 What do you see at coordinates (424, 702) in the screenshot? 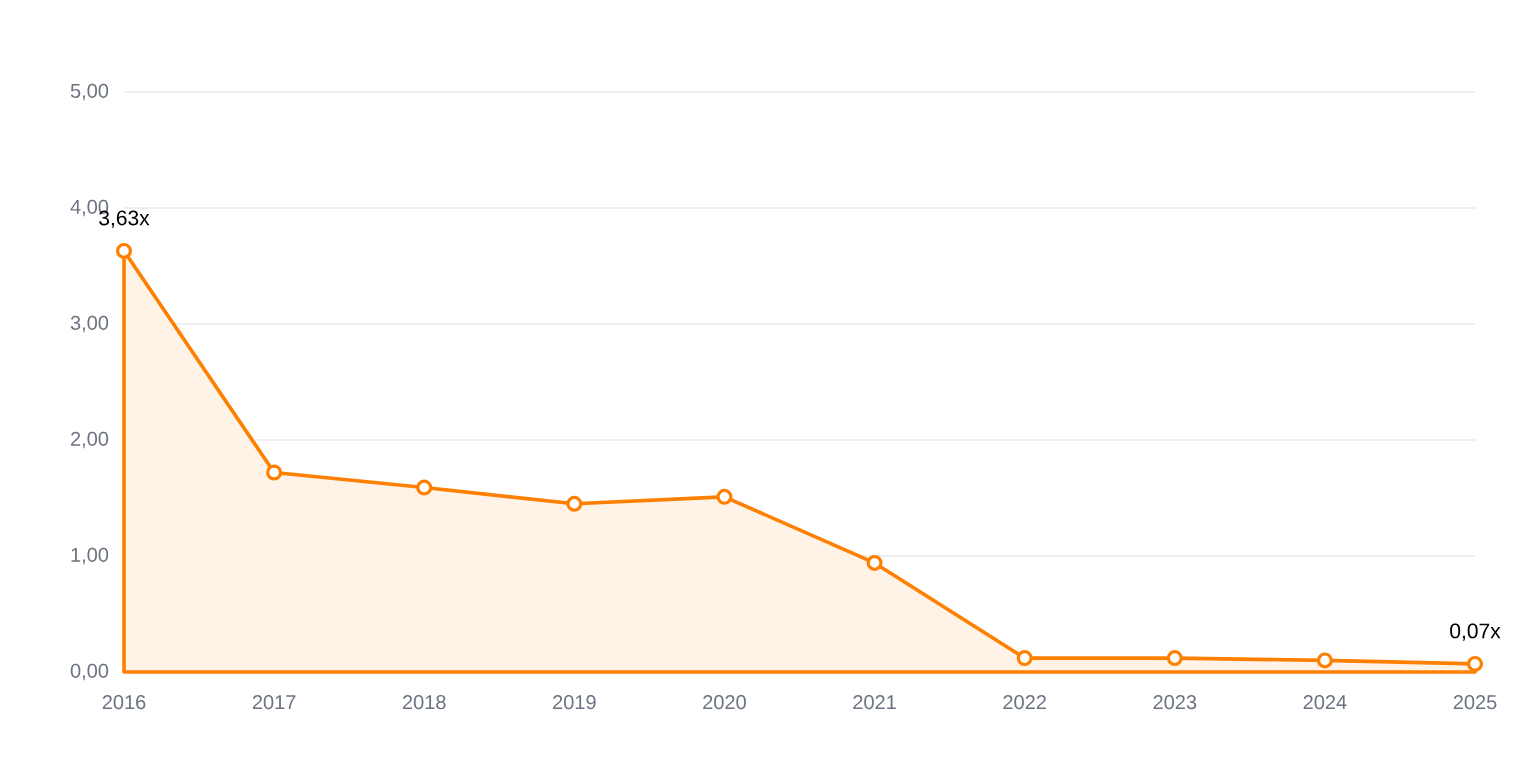
I see `x-tick-label: 2018` at bounding box center [424, 702].